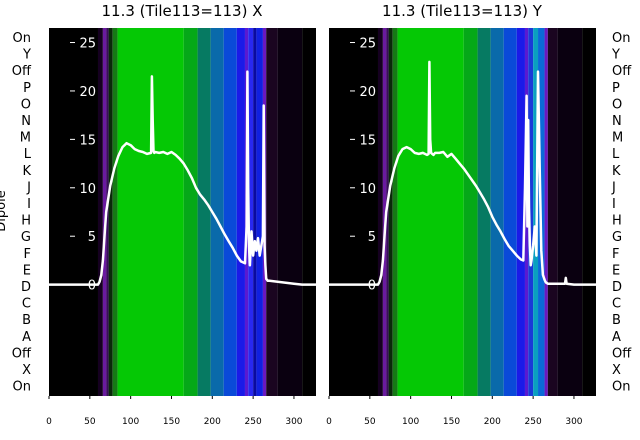 The width and height of the screenshot is (640, 440). What do you see at coordinates (28, 187) in the screenshot?
I see `row-label: J` at bounding box center [28, 187].